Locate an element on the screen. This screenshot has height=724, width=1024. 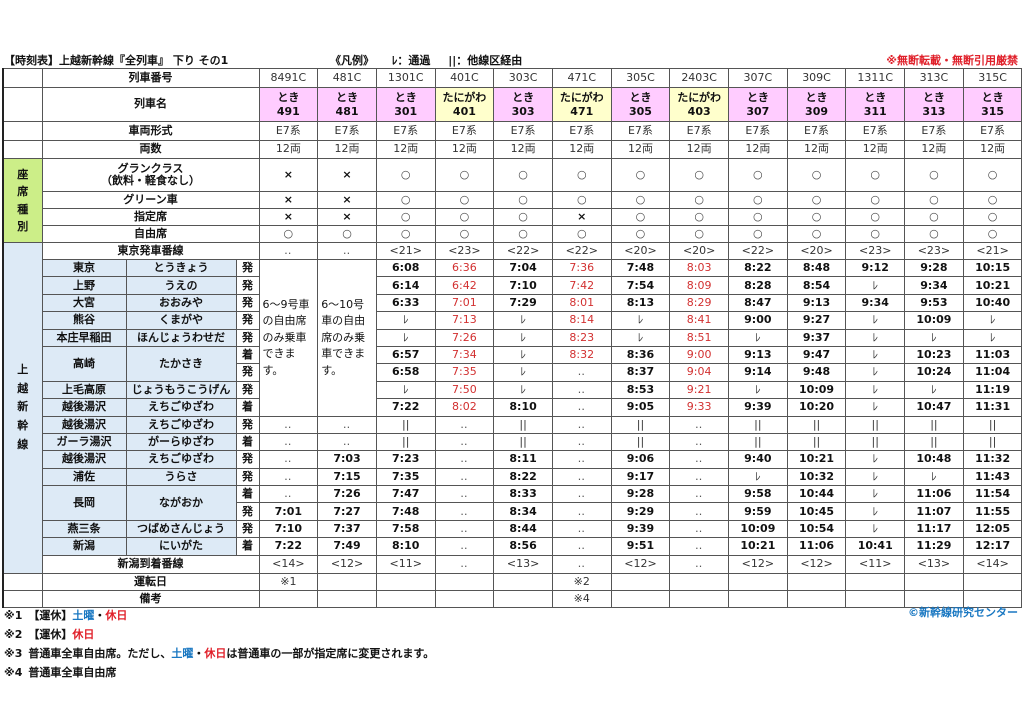
train-name-cell: たにがわ 401 is located at coordinates (464, 104).